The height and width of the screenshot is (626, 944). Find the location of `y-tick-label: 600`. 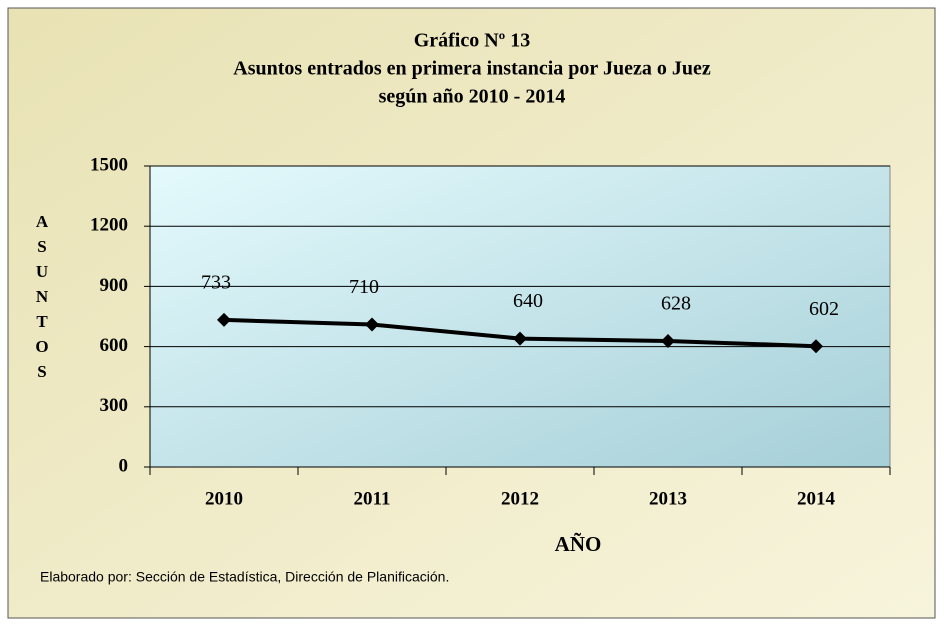

y-tick-label: 600 is located at coordinates (114, 345).